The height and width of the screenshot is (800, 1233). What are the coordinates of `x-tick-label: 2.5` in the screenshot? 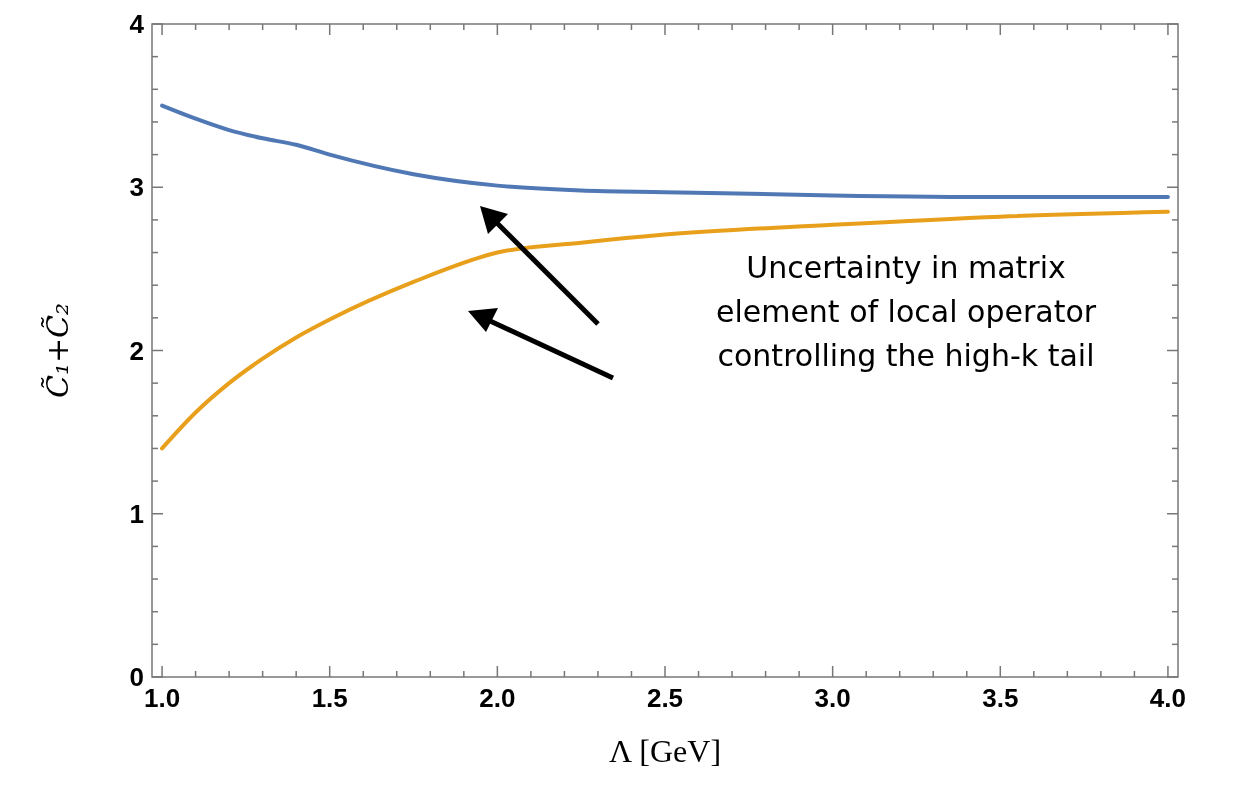 It's located at (665, 698).